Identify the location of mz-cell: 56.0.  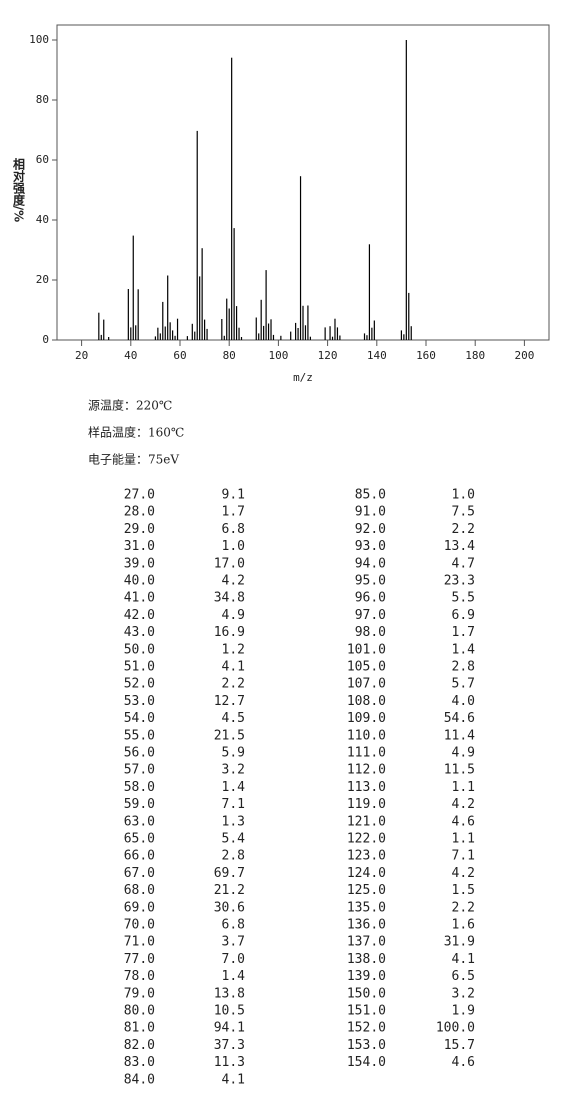
(139, 753).